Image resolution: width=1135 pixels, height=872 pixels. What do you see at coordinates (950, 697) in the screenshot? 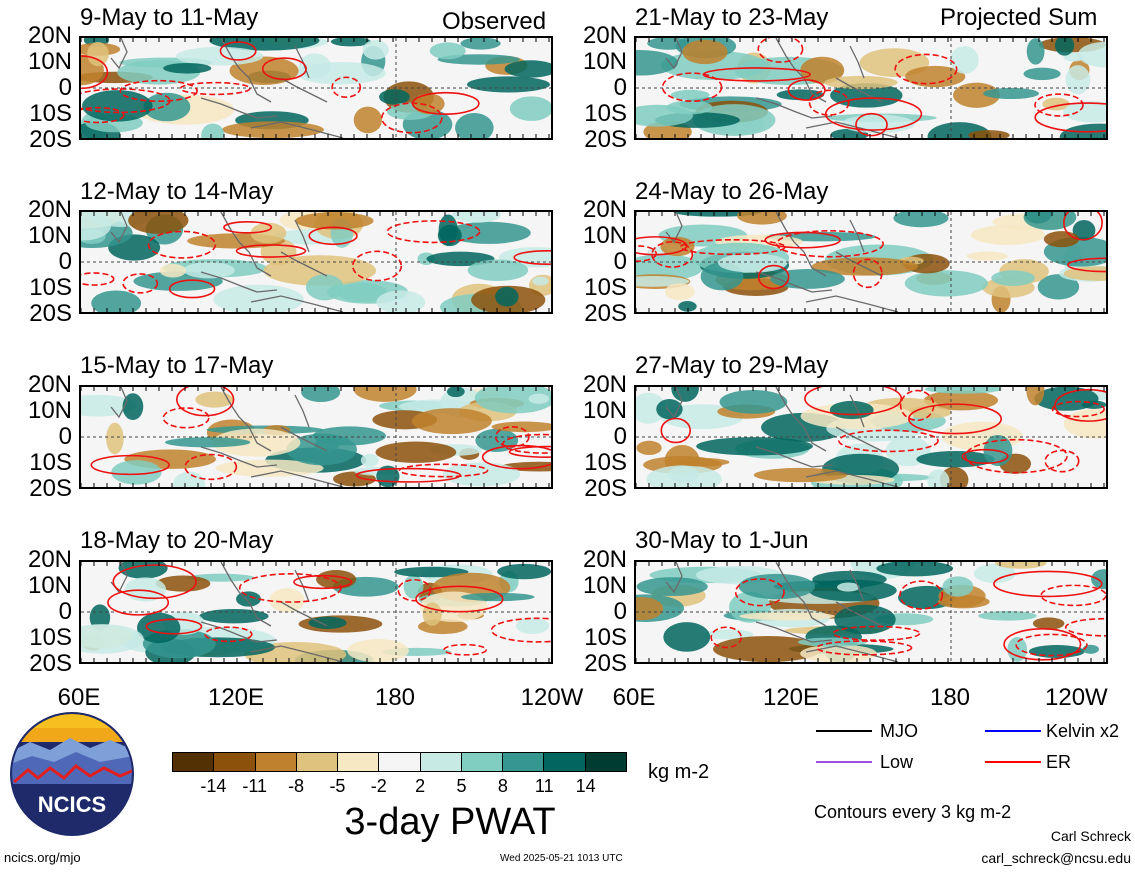
I see `lon-label: 180` at bounding box center [950, 697].